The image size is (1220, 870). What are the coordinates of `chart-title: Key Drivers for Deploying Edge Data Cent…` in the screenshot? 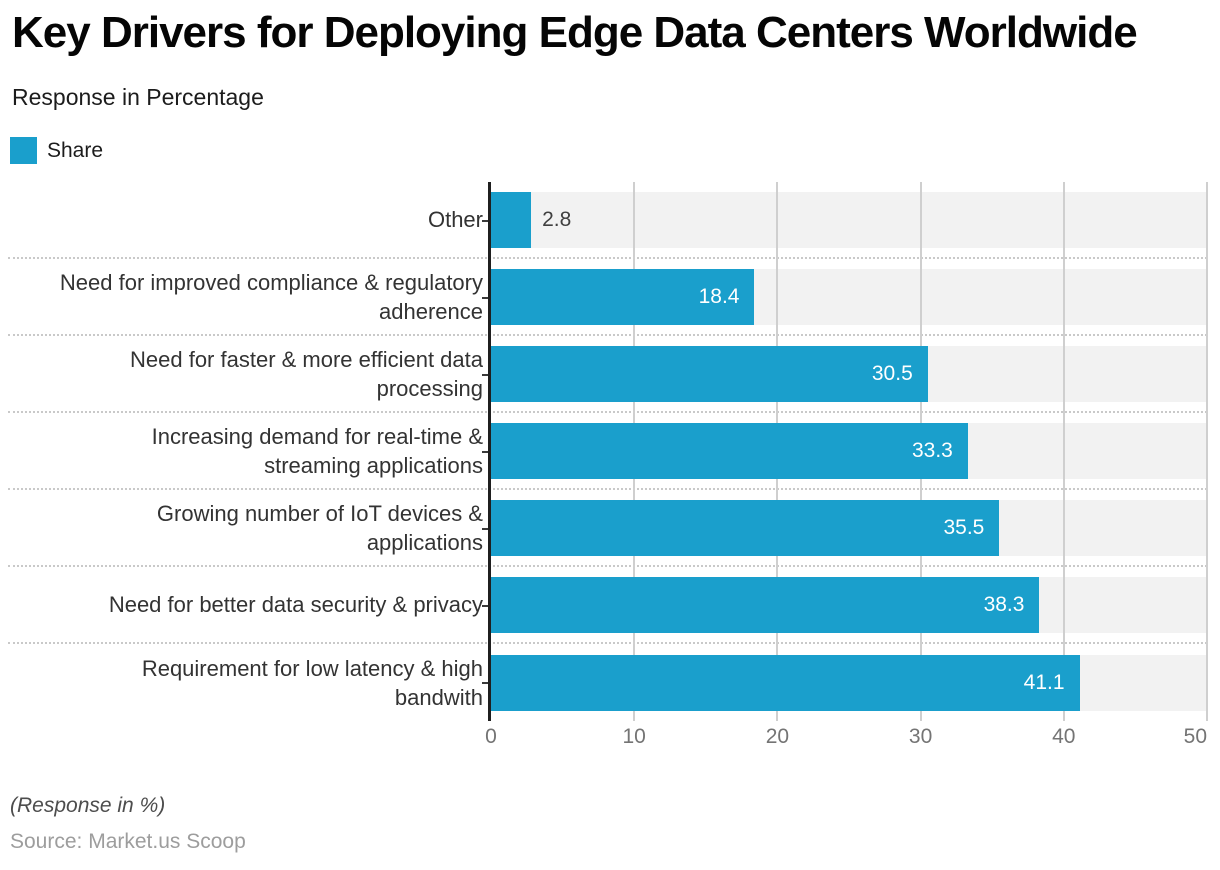 It's located at (575, 32).